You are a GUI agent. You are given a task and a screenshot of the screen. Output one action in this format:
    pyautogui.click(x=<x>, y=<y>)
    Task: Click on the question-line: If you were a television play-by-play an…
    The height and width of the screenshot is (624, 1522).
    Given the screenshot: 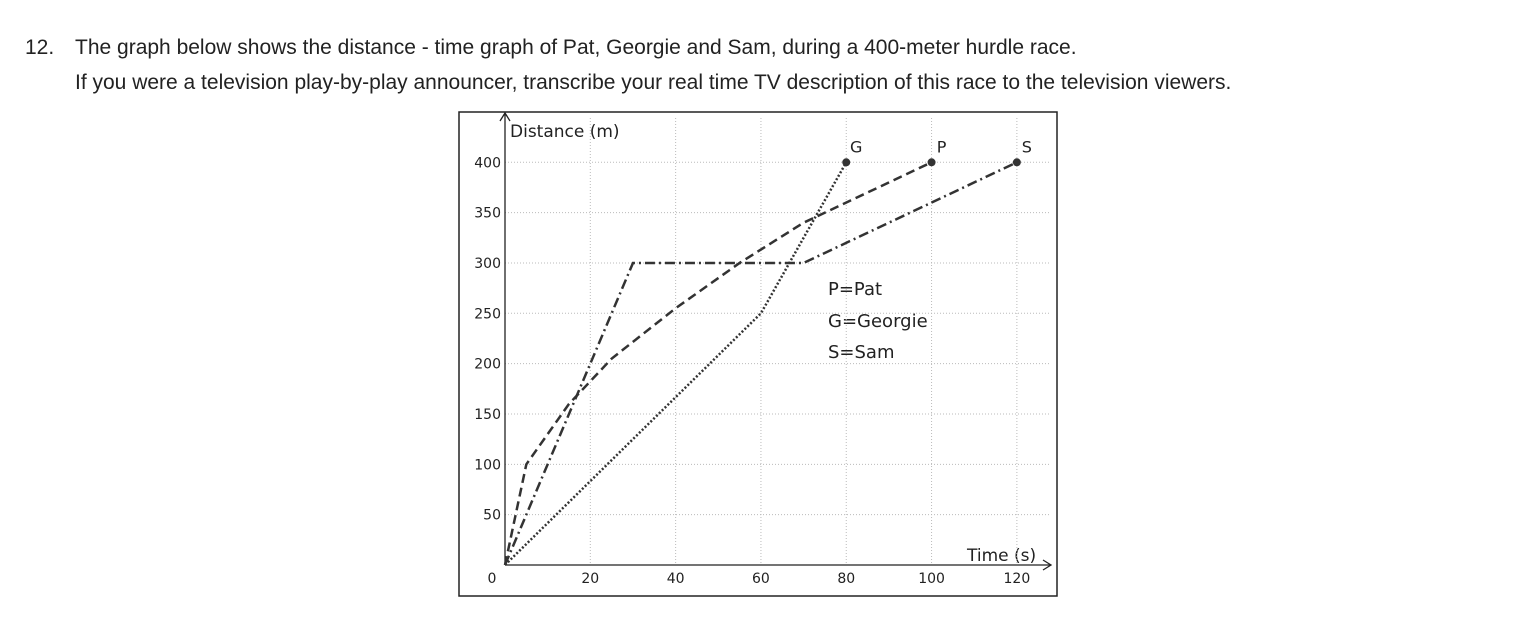 What is the action you would take?
    pyautogui.click(x=653, y=82)
    